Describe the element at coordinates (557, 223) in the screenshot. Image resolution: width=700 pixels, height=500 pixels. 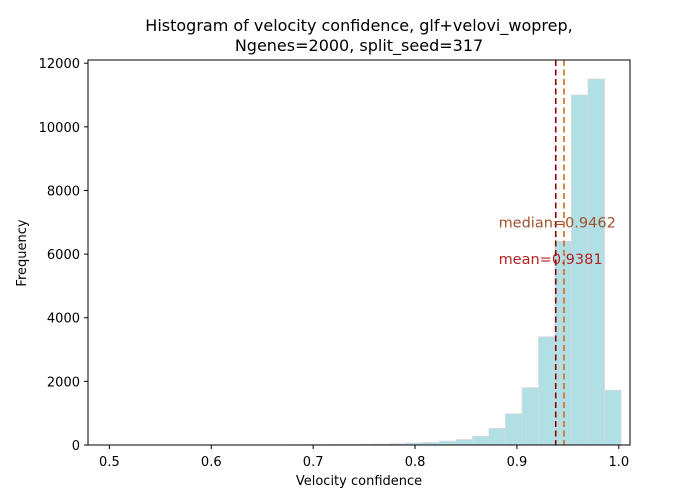
I see `median-label: median=0.9462` at that location.